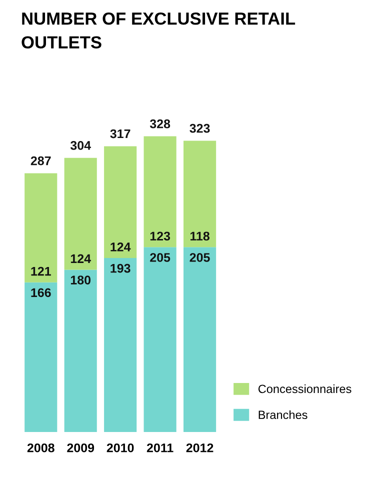  I want to click on total-label: 328, so click(160, 123).